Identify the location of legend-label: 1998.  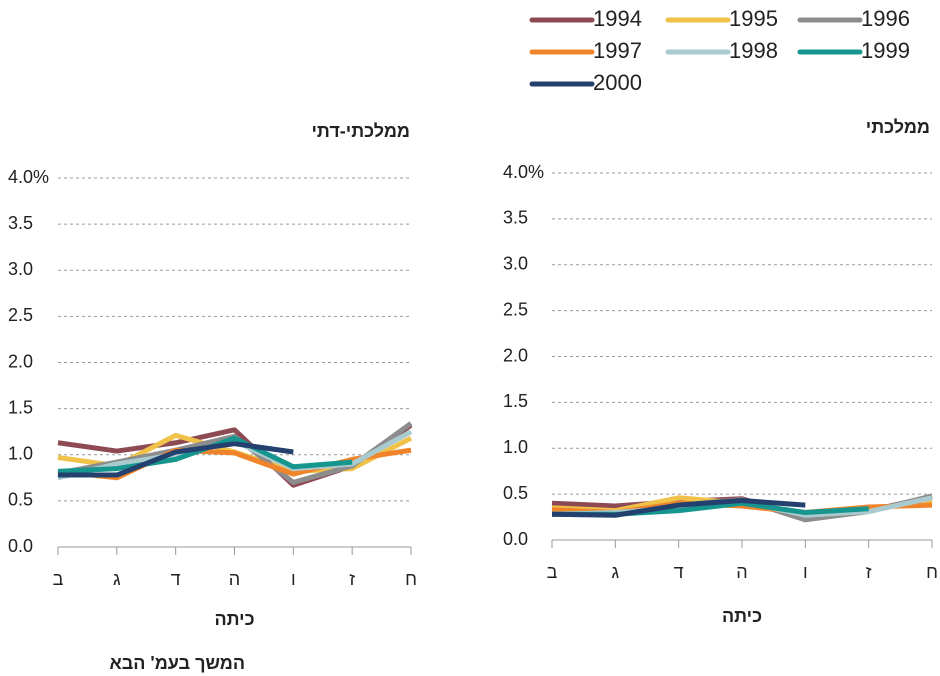
(753, 50).